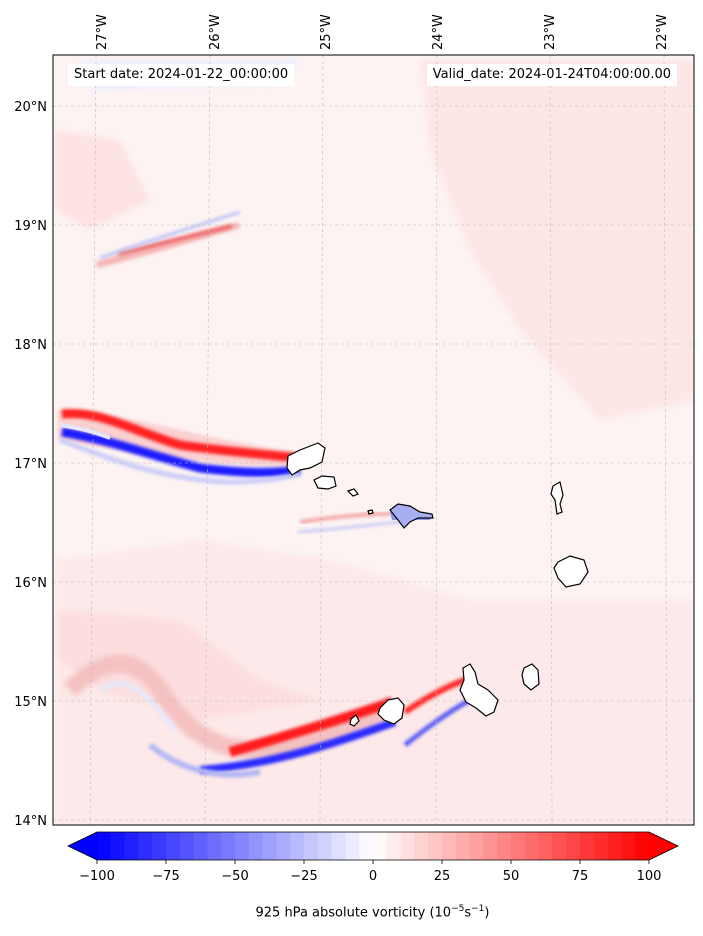  What do you see at coordinates (478, 909) in the screenshot?
I see `colorbar-label-exponent-2: −1` at bounding box center [478, 909].